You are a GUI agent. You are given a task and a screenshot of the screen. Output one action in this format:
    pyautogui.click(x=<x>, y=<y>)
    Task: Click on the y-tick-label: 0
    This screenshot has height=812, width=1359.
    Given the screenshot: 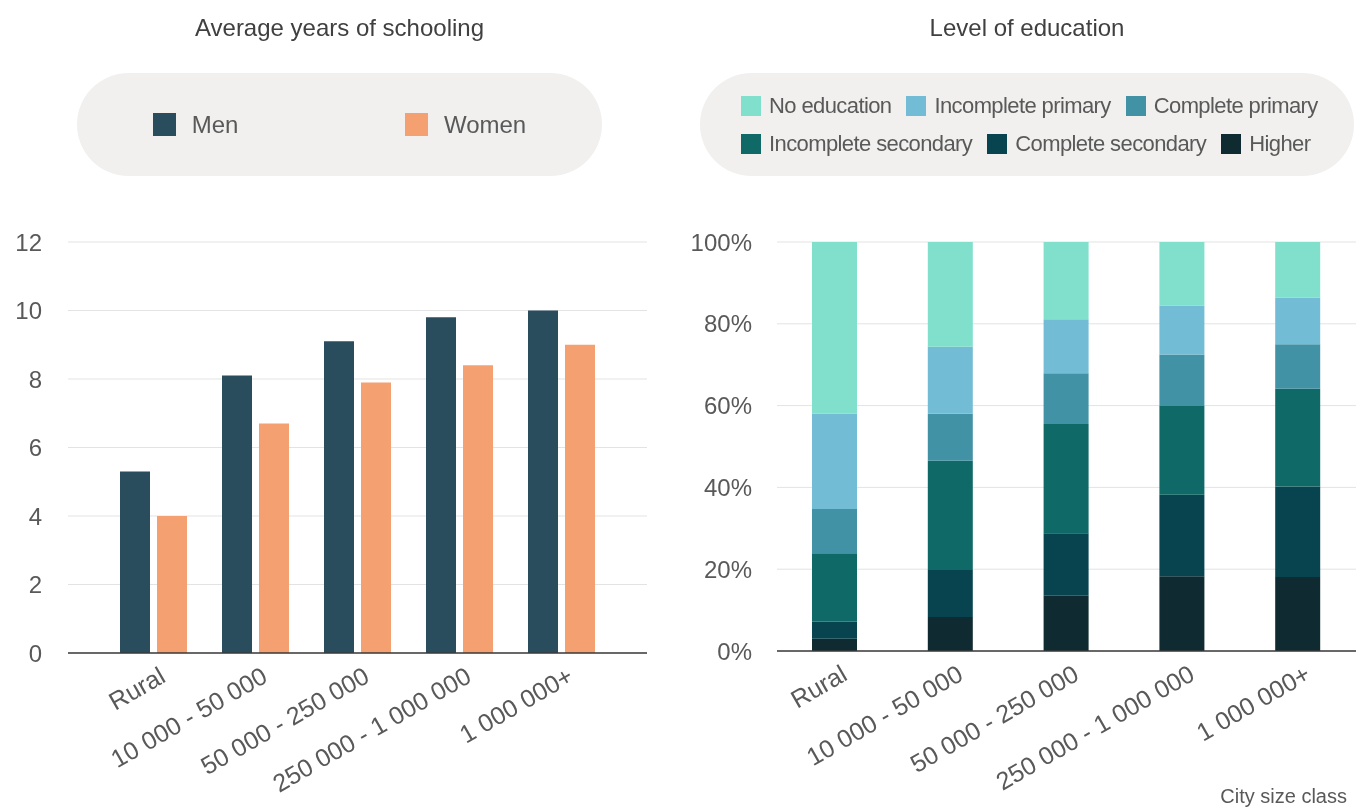 What is the action you would take?
    pyautogui.click(x=35, y=653)
    